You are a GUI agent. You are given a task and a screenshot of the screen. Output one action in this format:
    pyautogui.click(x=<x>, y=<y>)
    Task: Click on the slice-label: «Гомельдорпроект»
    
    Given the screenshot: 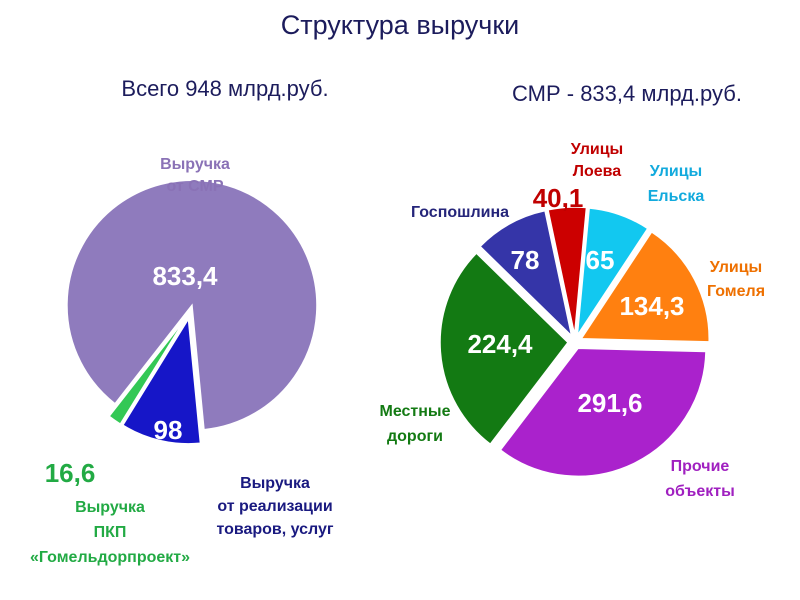 What is the action you would take?
    pyautogui.click(x=110, y=557)
    